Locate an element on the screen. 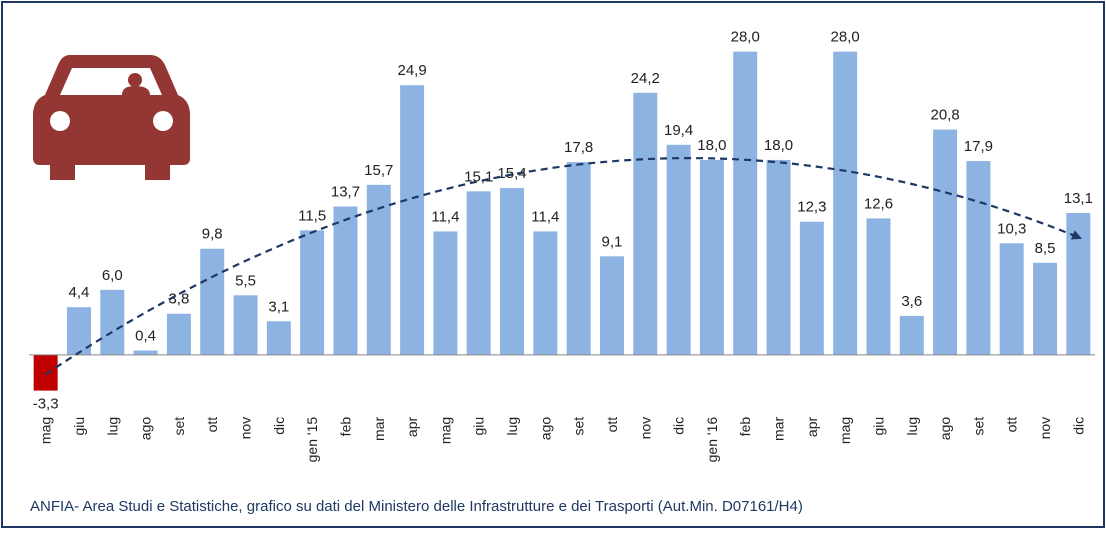  car-icon is located at coordinates (111, 117).